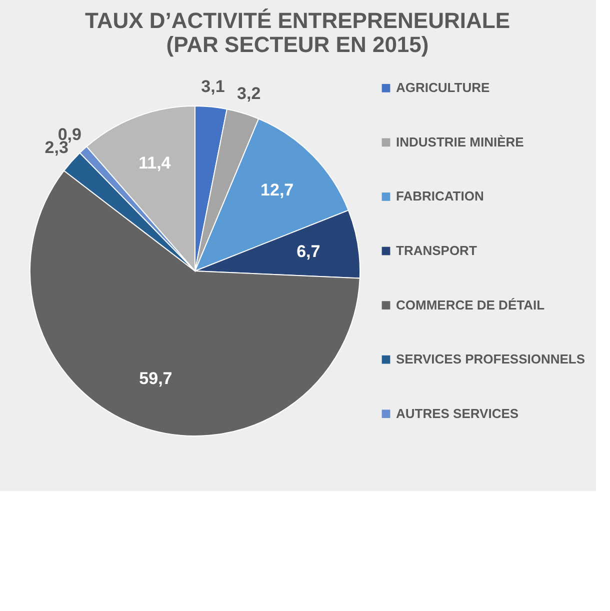  Describe the element at coordinates (491, 359) in the screenshot. I see `legend-label: SERVICES PROFESSIONNELS` at that location.